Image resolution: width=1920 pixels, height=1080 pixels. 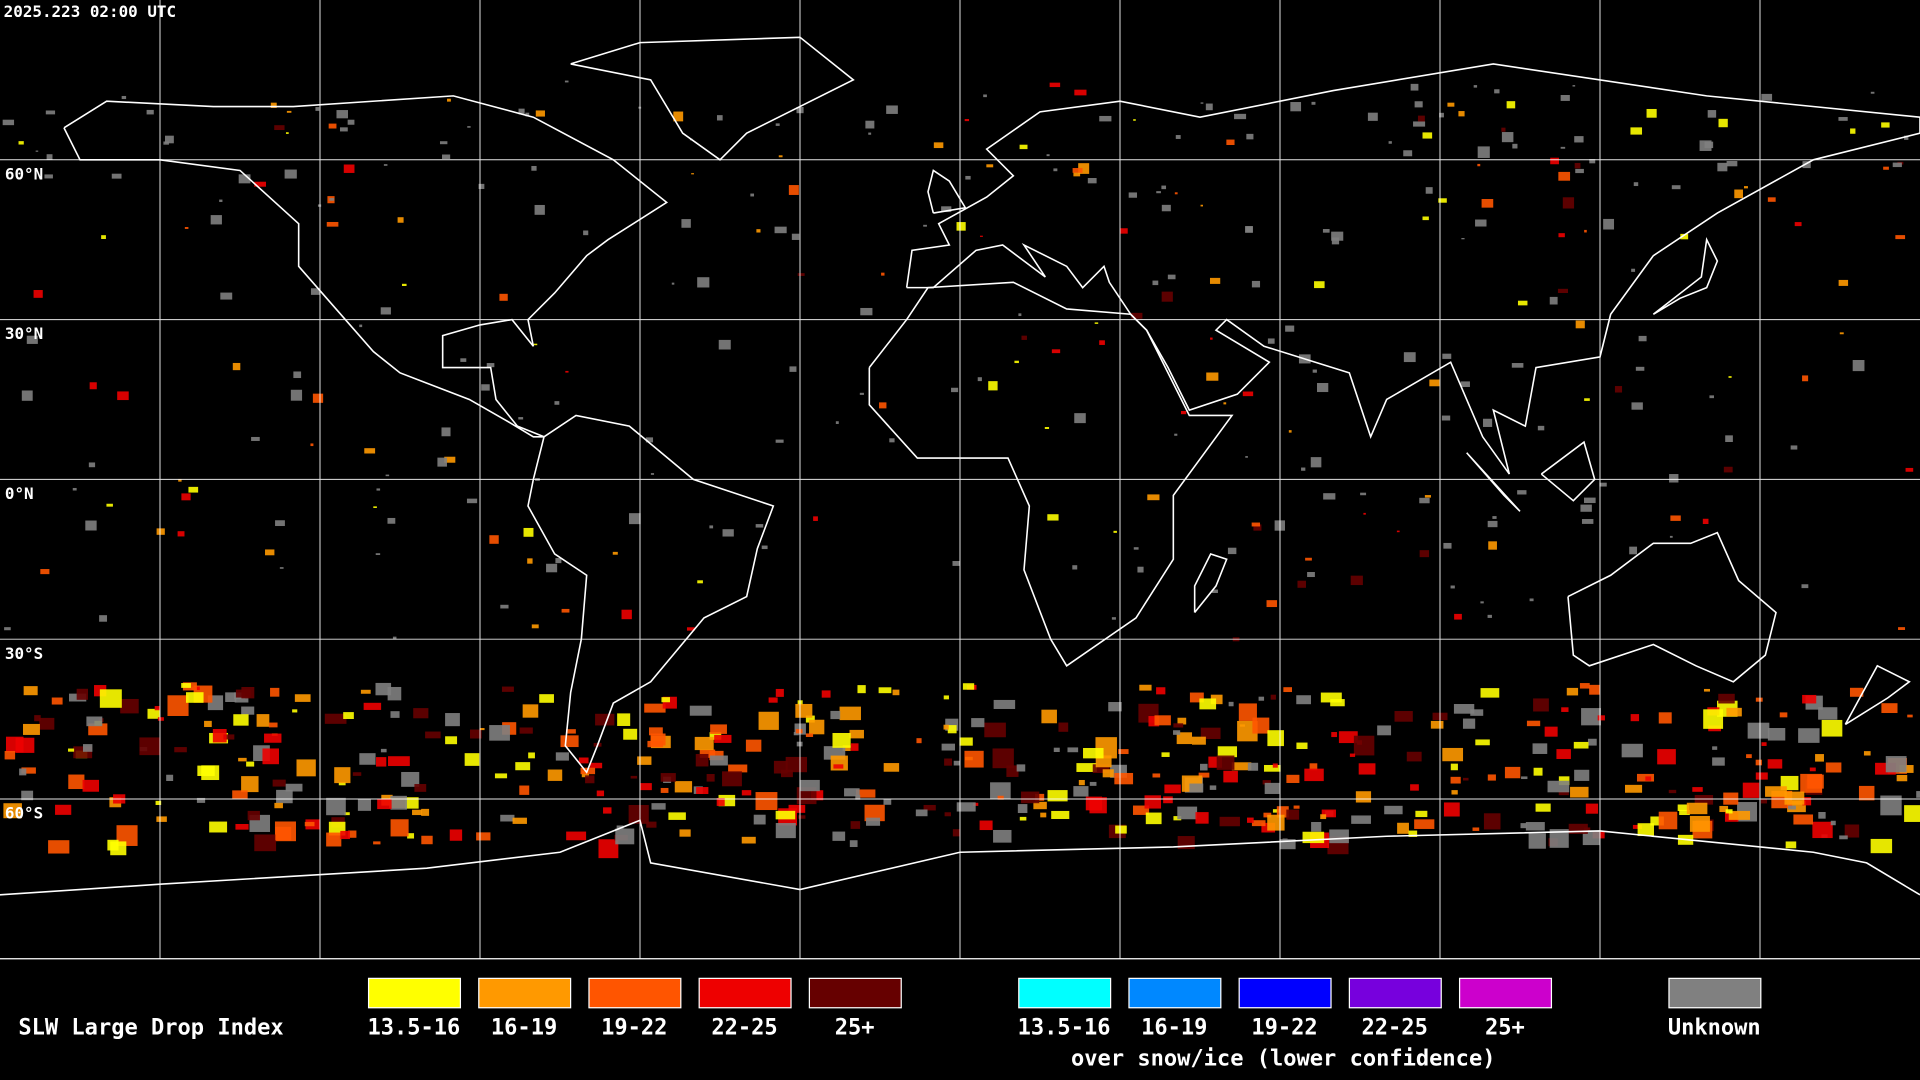 I want to click on lat-label: 0°N, so click(x=19, y=493).